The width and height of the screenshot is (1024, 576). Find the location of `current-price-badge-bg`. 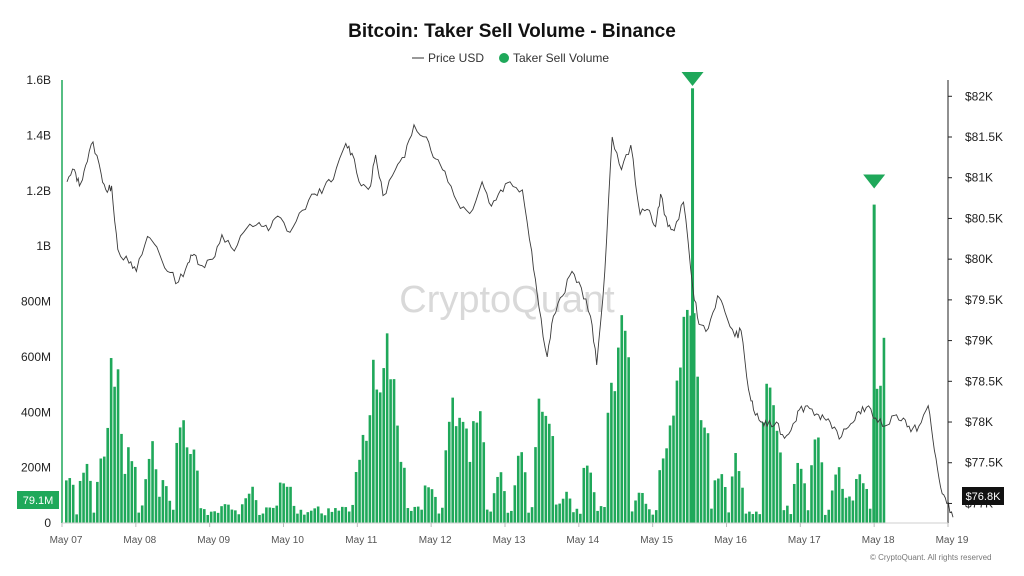

current-price-badge-bg is located at coordinates (983, 496).